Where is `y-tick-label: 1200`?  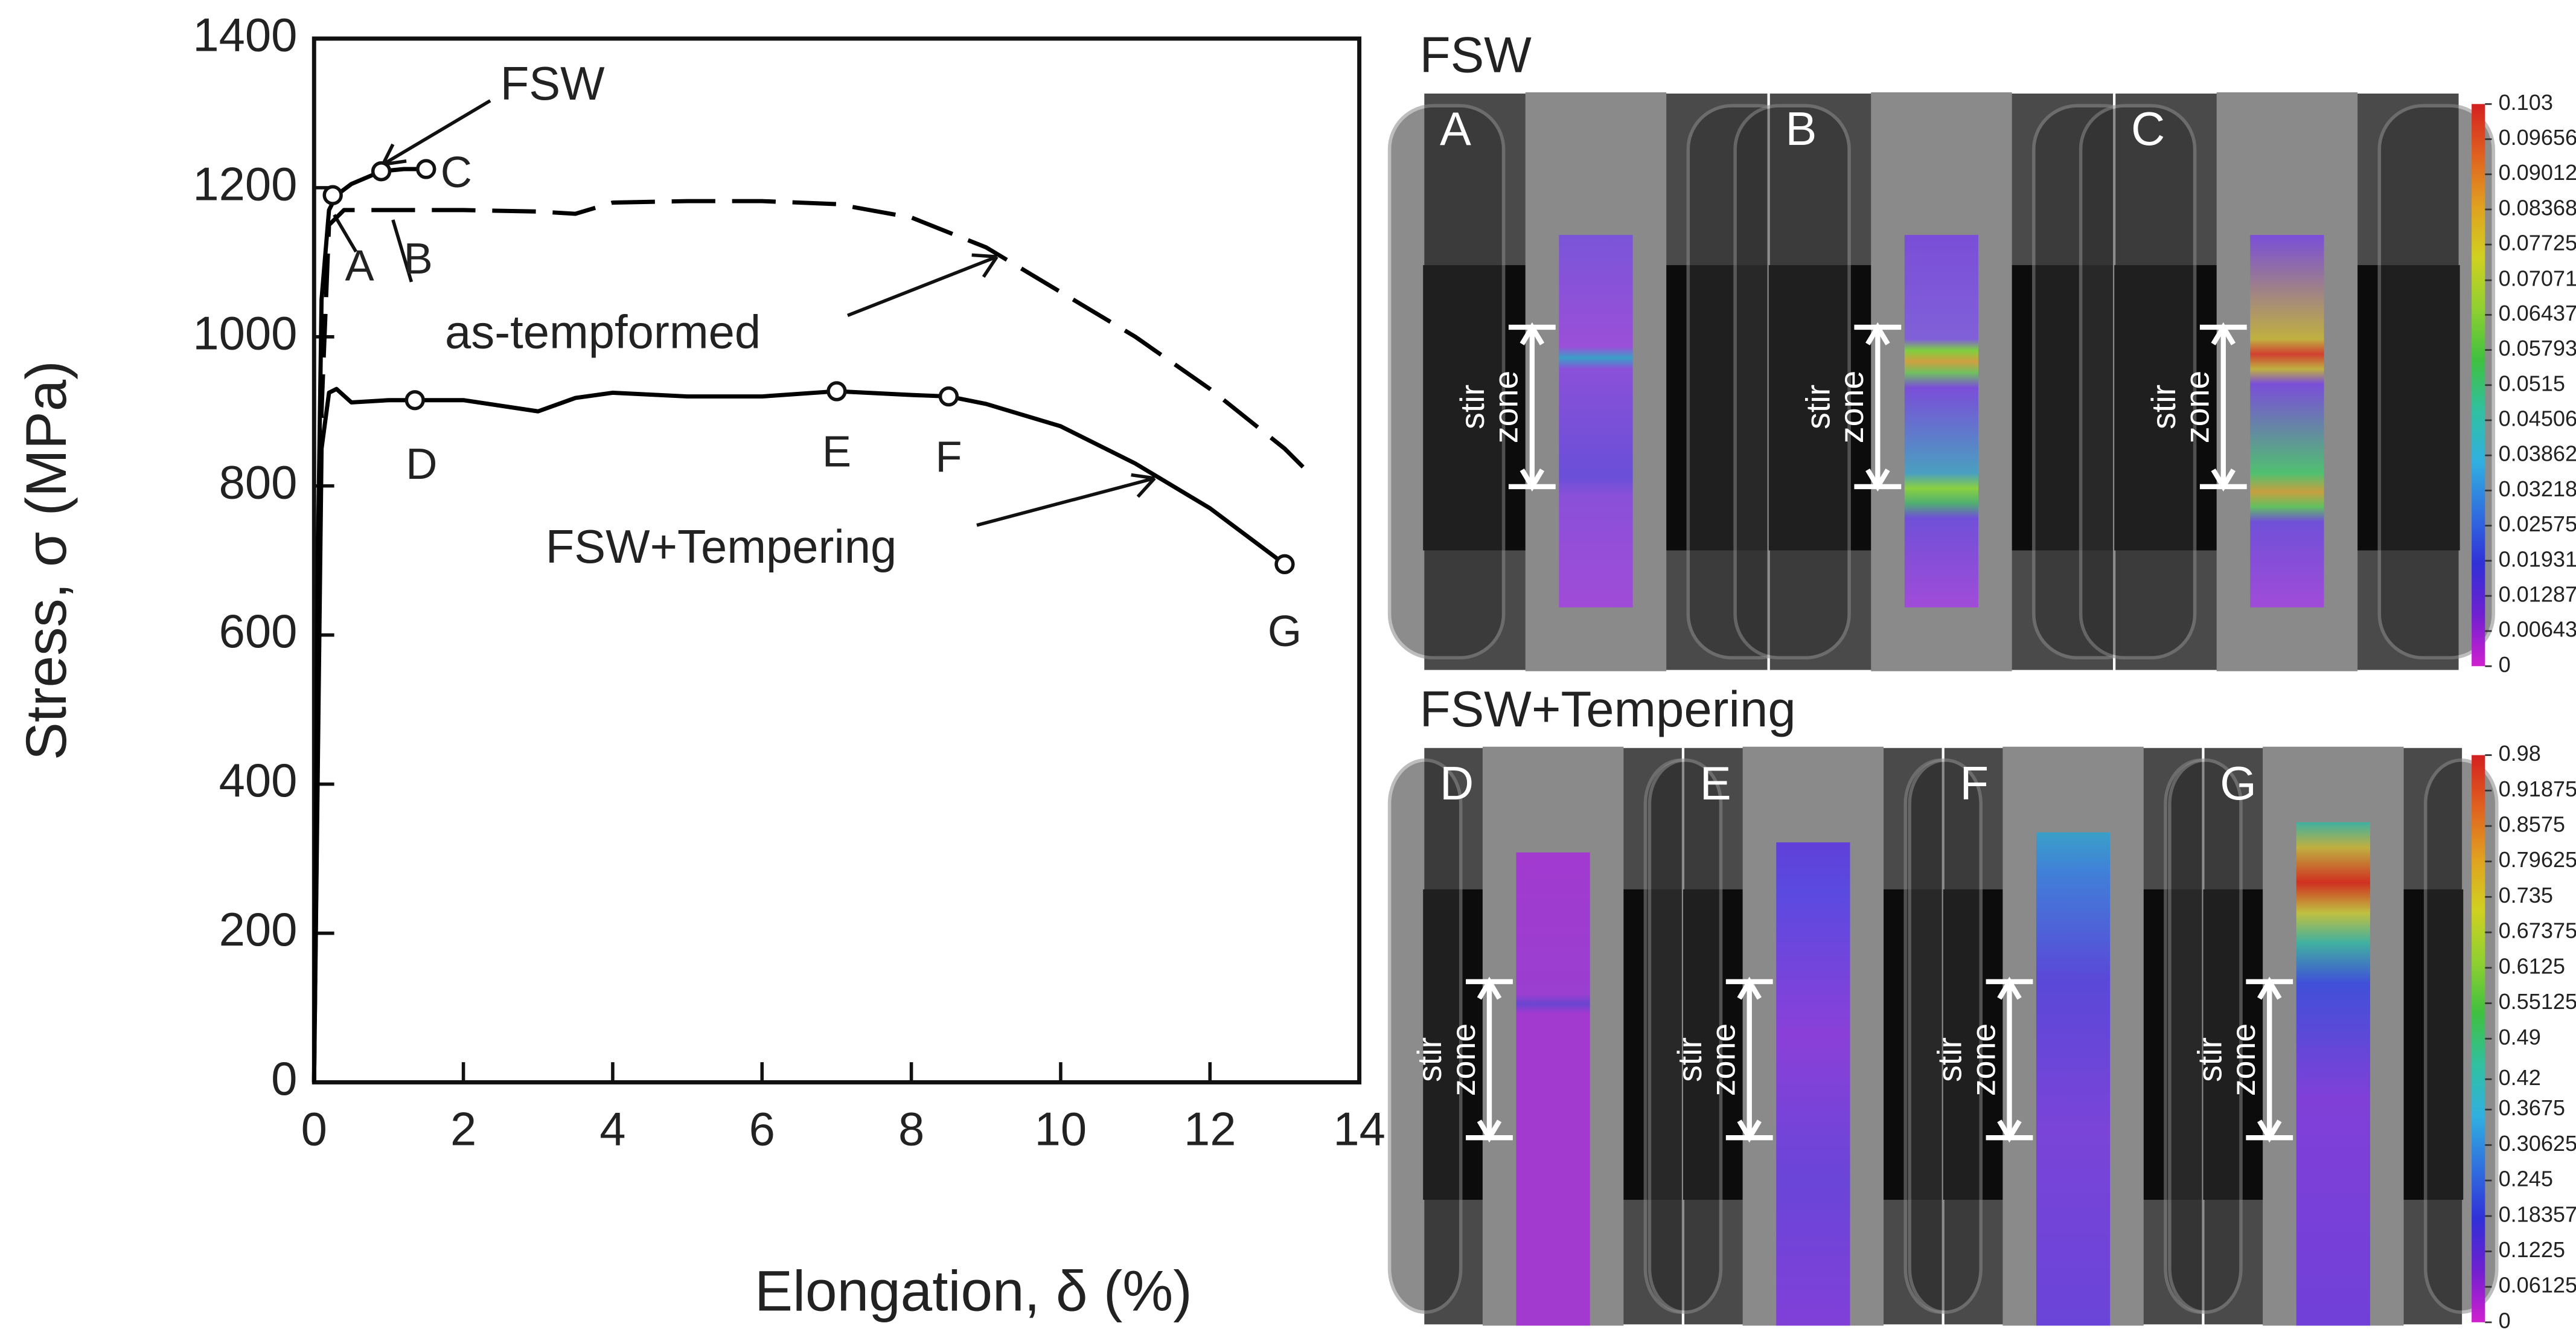 y-tick-label: 1200 is located at coordinates (245, 184).